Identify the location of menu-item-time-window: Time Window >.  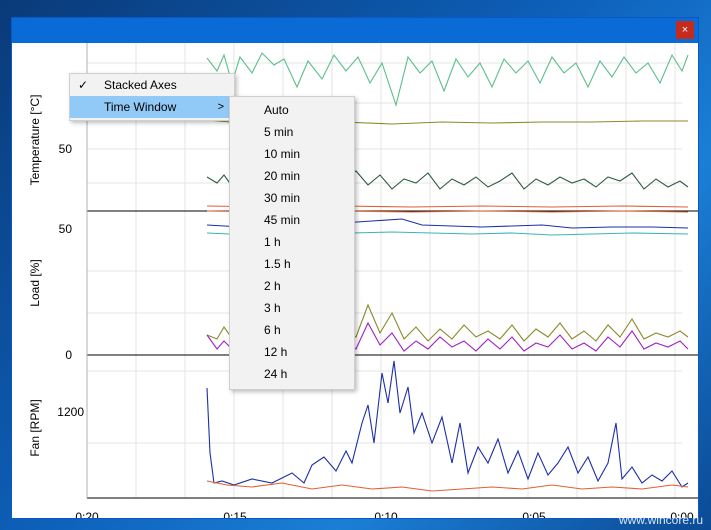
(152, 107).